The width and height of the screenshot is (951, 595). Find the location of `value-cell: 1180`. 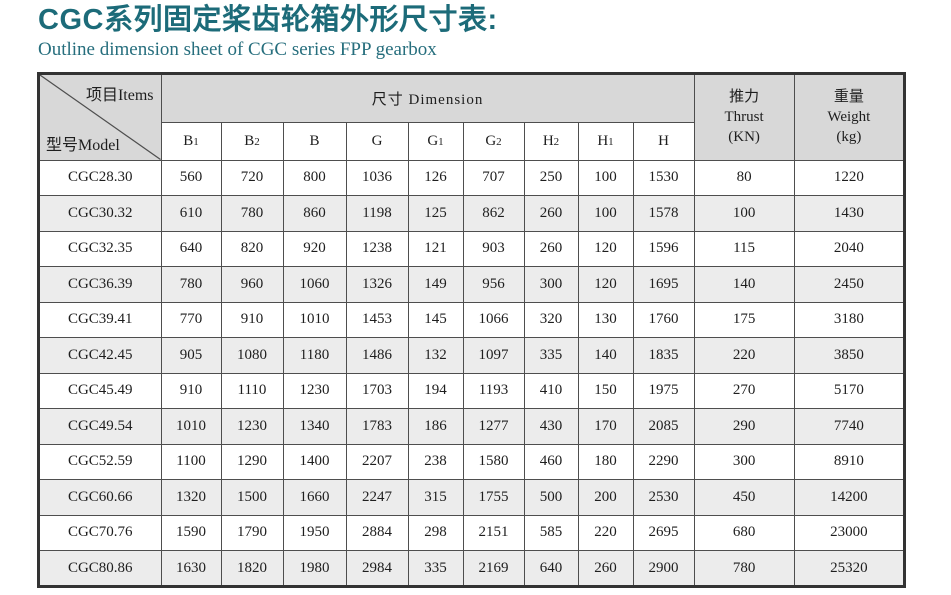

value-cell: 1180 is located at coordinates (314, 355).